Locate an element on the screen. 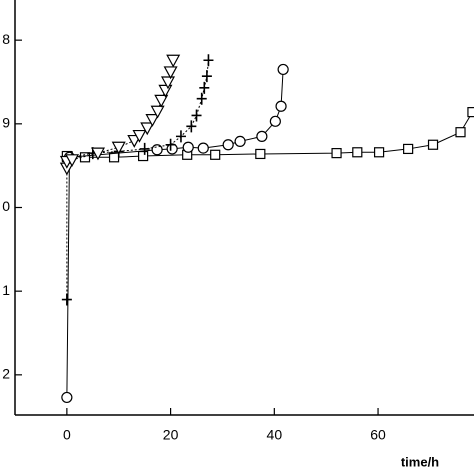 The width and height of the screenshot is (474, 474). y-tick-label: 9 is located at coordinates (6, 123).